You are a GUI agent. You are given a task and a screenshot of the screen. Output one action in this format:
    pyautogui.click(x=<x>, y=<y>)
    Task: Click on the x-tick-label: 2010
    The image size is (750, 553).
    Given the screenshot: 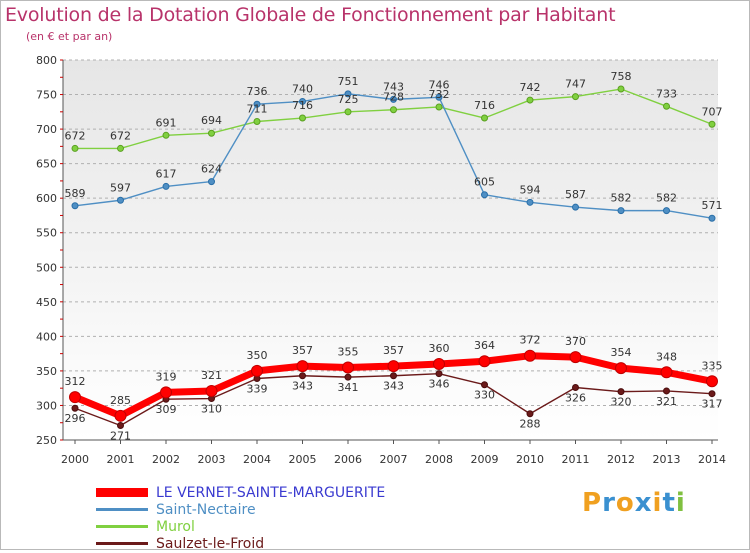 What is the action you would take?
    pyautogui.click(x=530, y=459)
    